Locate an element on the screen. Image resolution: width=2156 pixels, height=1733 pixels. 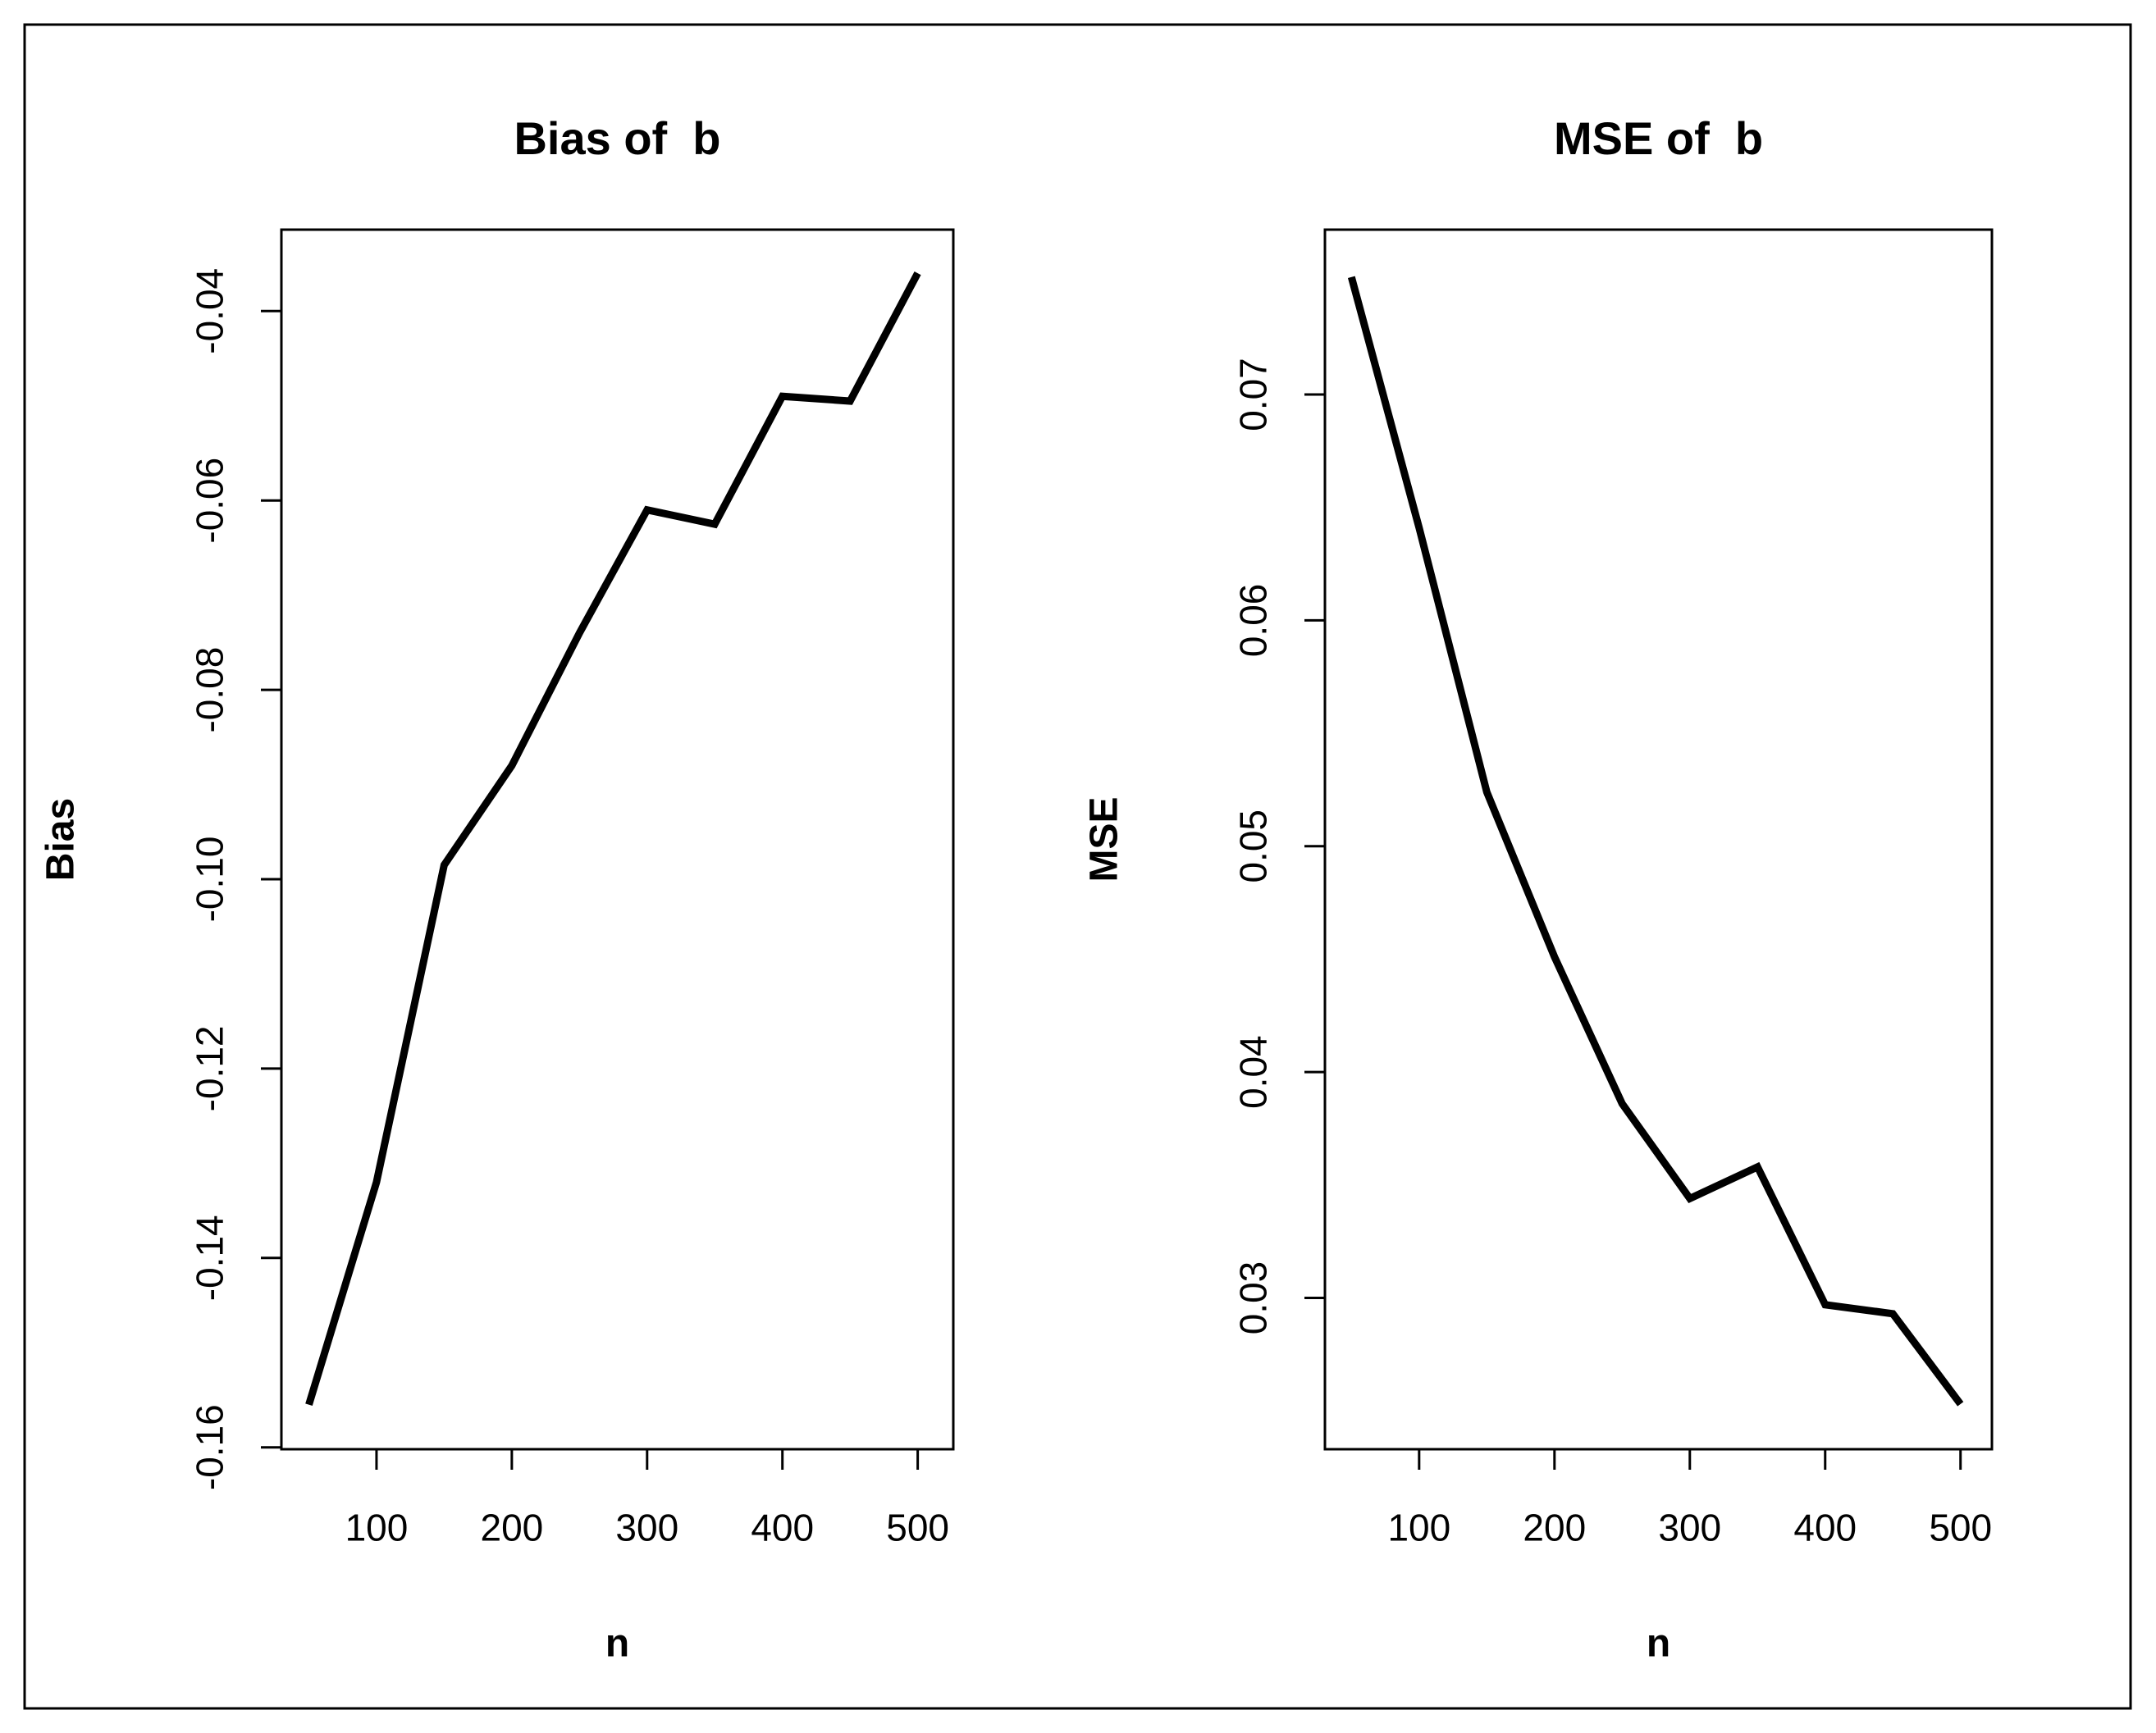
chart-1-x-tick-label: 100 is located at coordinates (1418, 1528).